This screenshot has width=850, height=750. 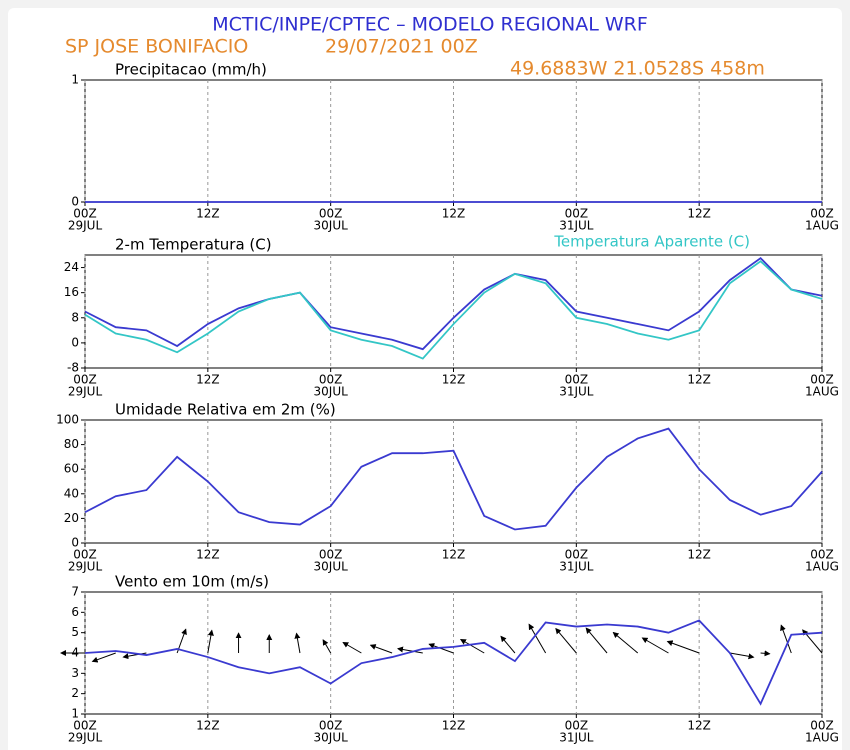 What do you see at coordinates (71, 518) in the screenshot?
I see `y-tick-label: 20` at bounding box center [71, 518].